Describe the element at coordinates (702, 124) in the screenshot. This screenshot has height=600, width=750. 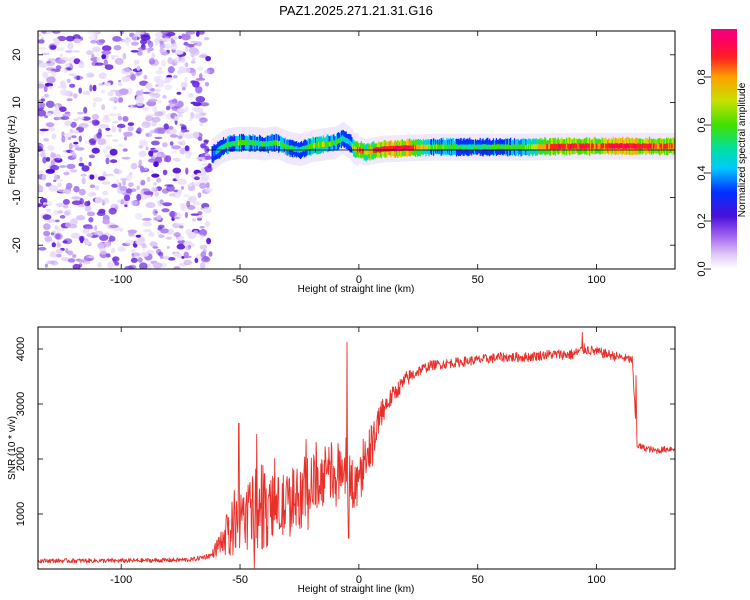
I see `colorbar-tick-label: 0.6` at that location.